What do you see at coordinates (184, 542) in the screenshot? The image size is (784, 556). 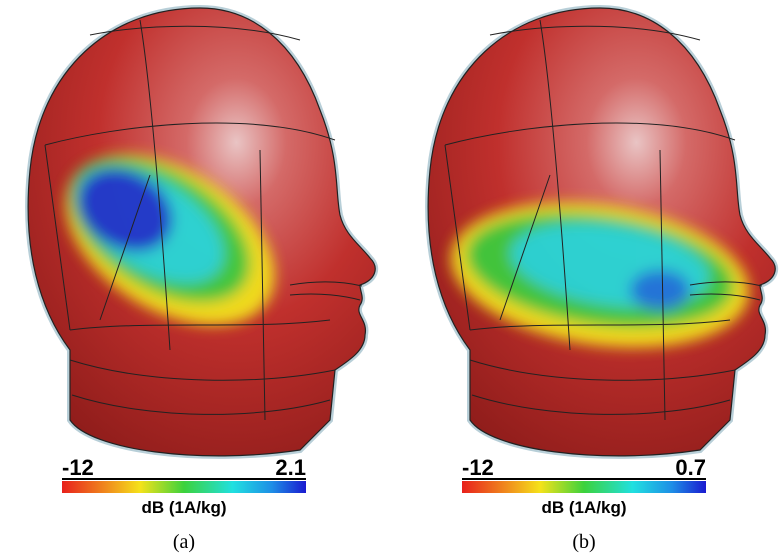 I see `panel-label: (a)` at bounding box center [184, 542].